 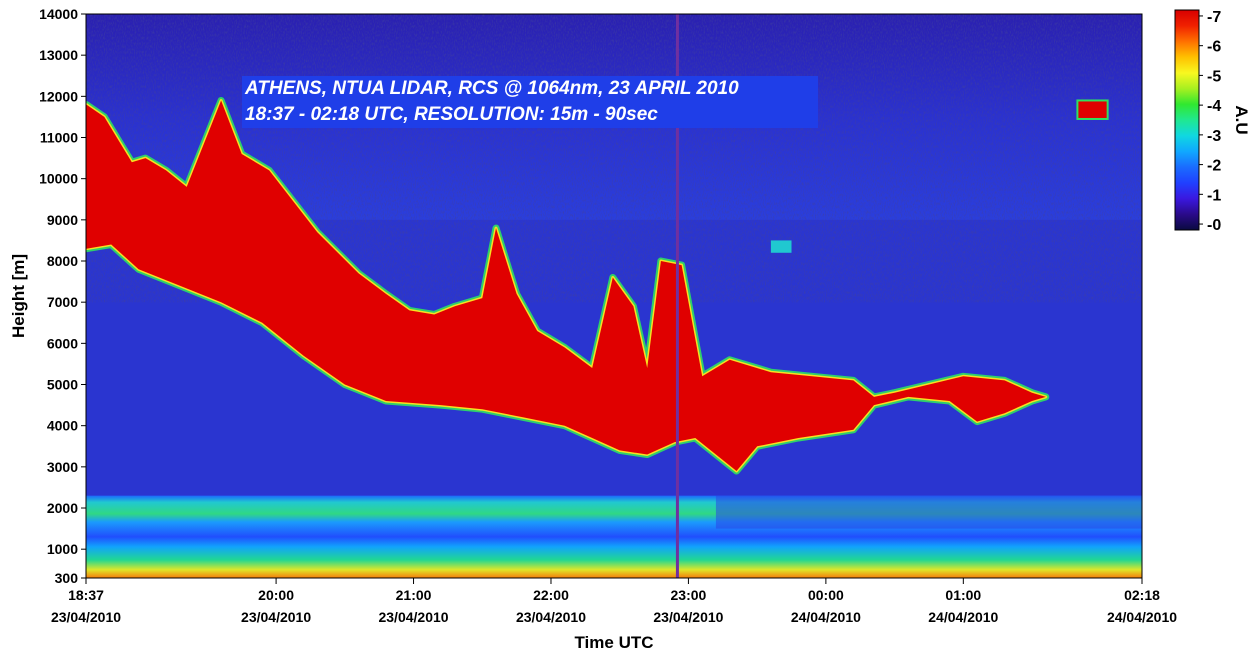 I want to click on y-tick-label: 13000, so click(x=58, y=55).